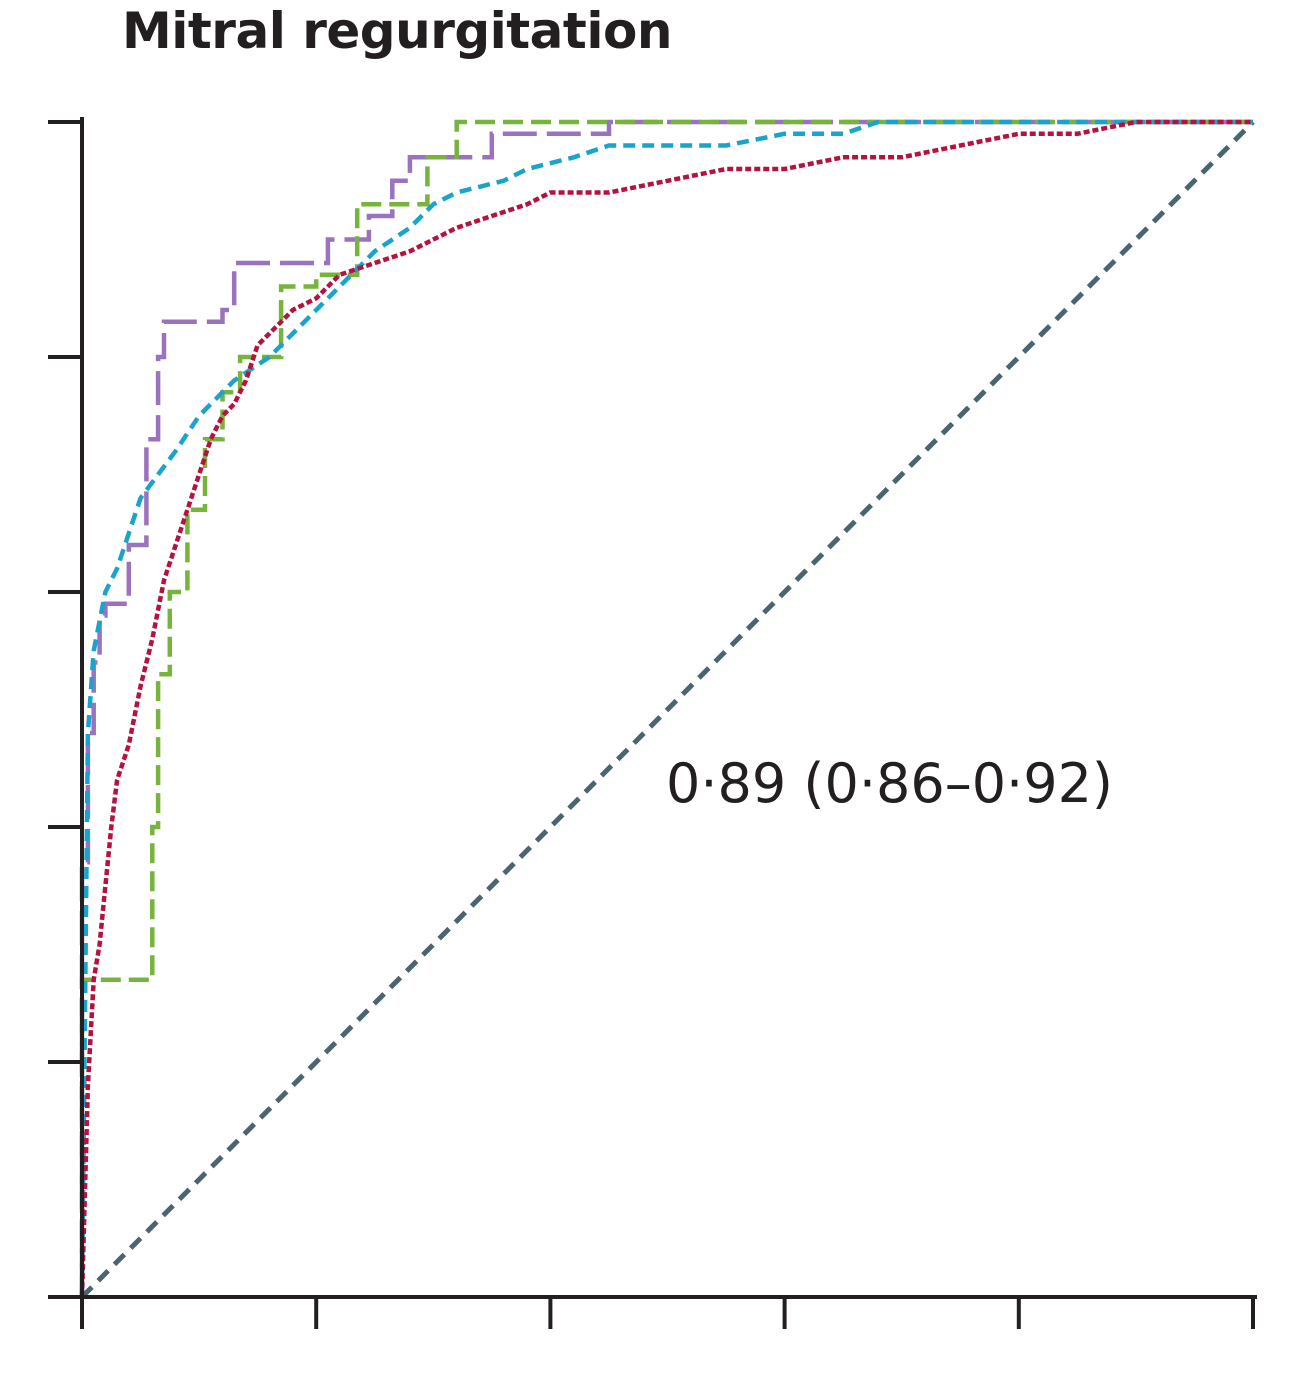  I want to click on chart-title: Mitral regurgitation, so click(397, 31).